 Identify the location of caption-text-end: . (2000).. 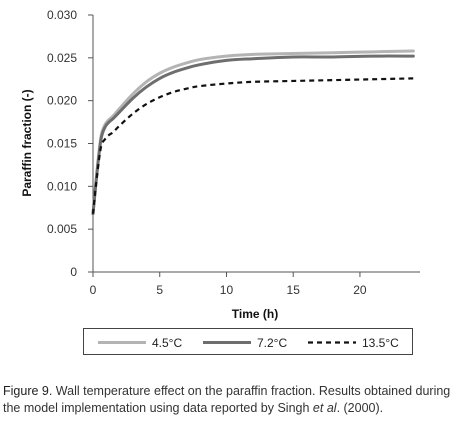
(360, 408).